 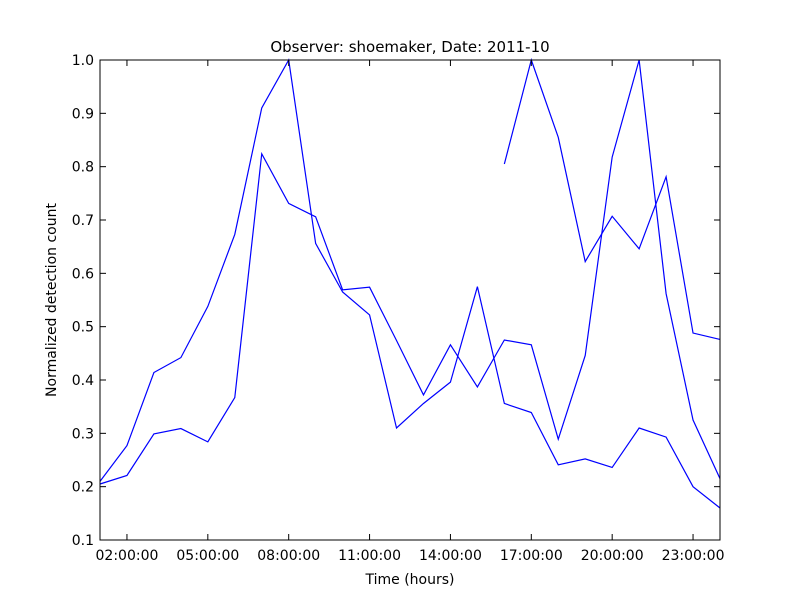 What do you see at coordinates (450, 556) in the screenshot?
I see `x-tick-label: 14:00:00` at bounding box center [450, 556].